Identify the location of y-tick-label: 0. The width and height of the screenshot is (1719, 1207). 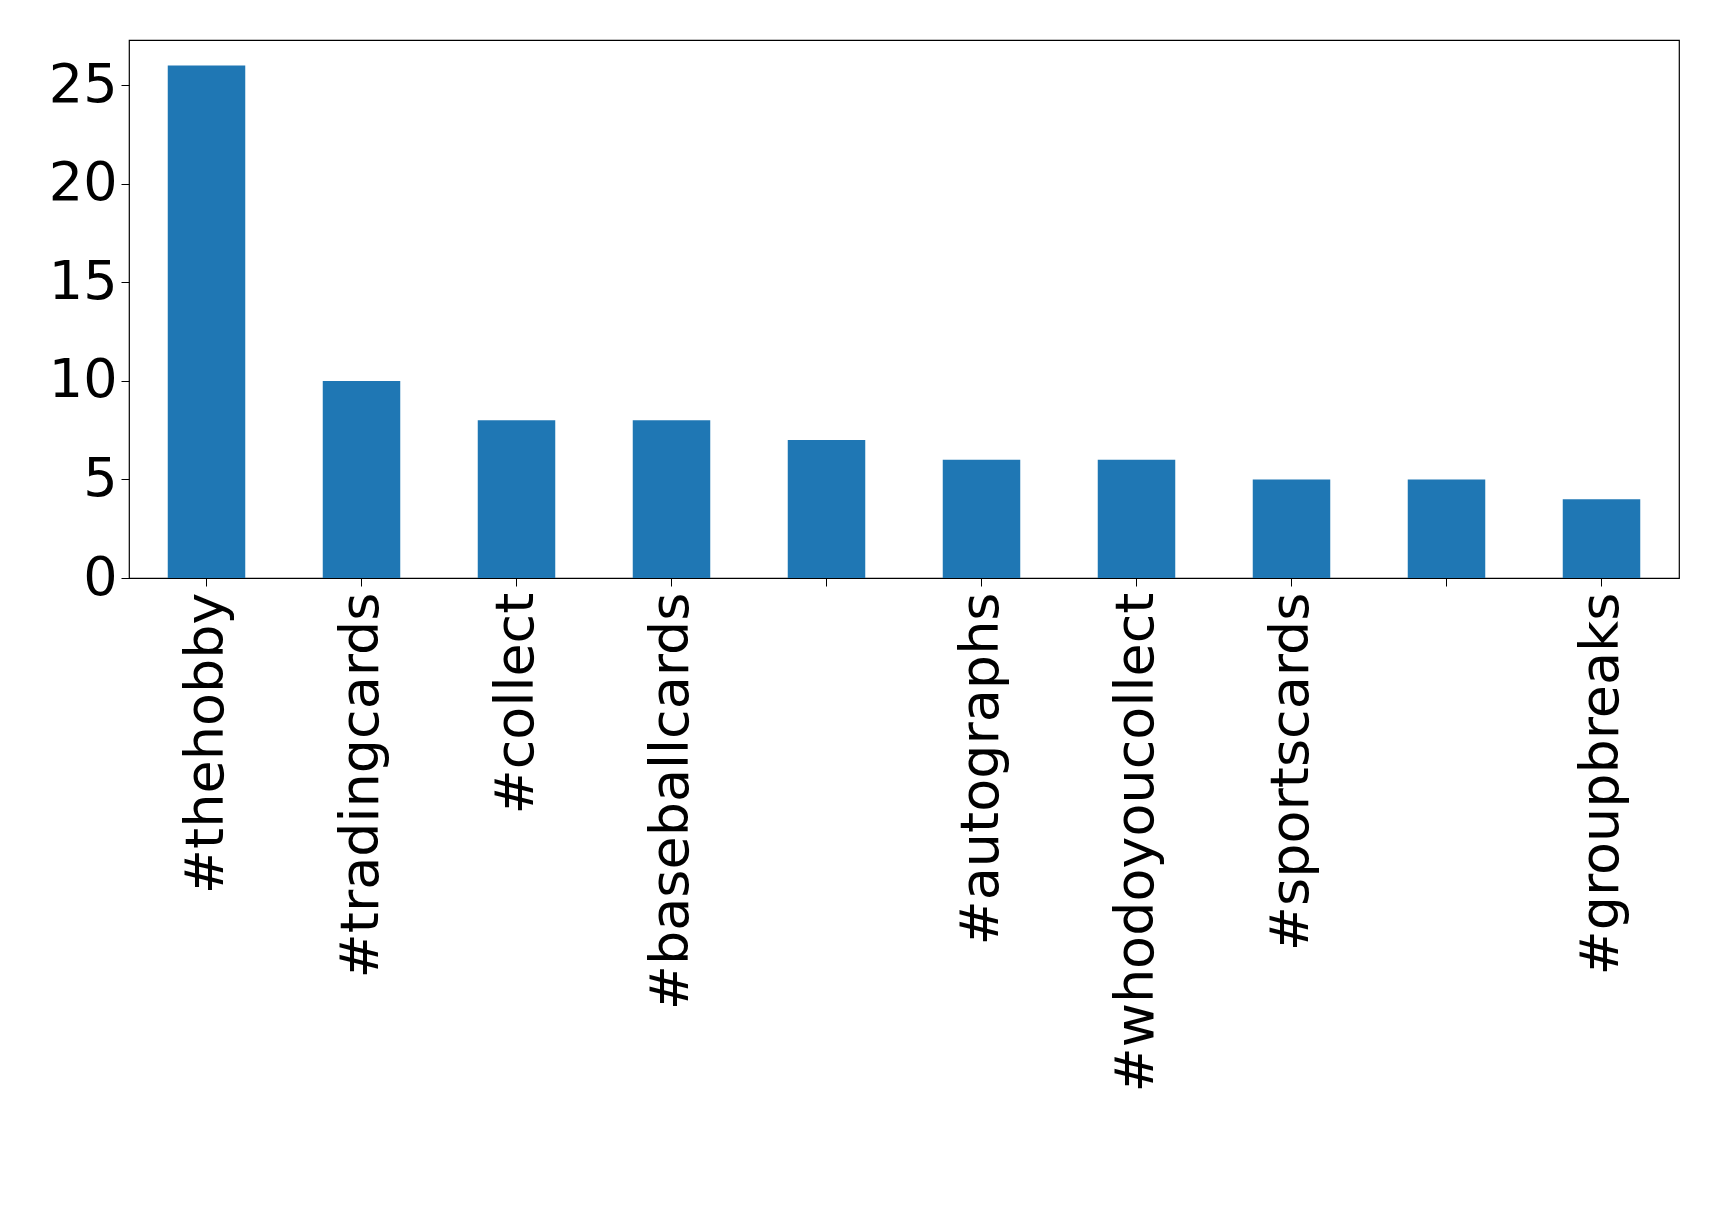
(100, 576).